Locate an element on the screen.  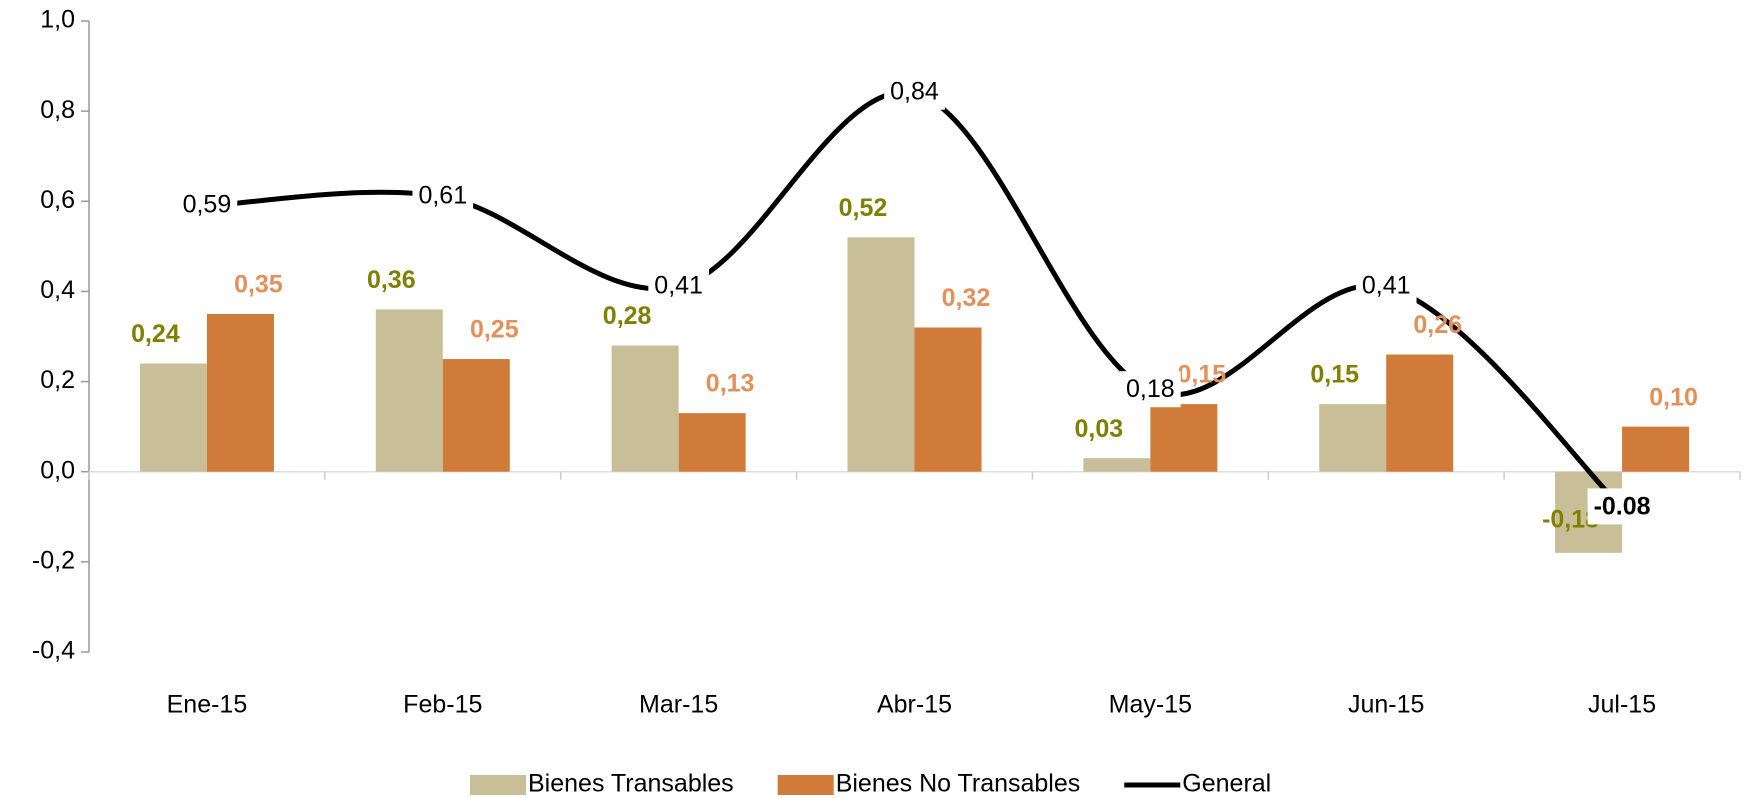
value-label: 0,61 is located at coordinates (442, 195).